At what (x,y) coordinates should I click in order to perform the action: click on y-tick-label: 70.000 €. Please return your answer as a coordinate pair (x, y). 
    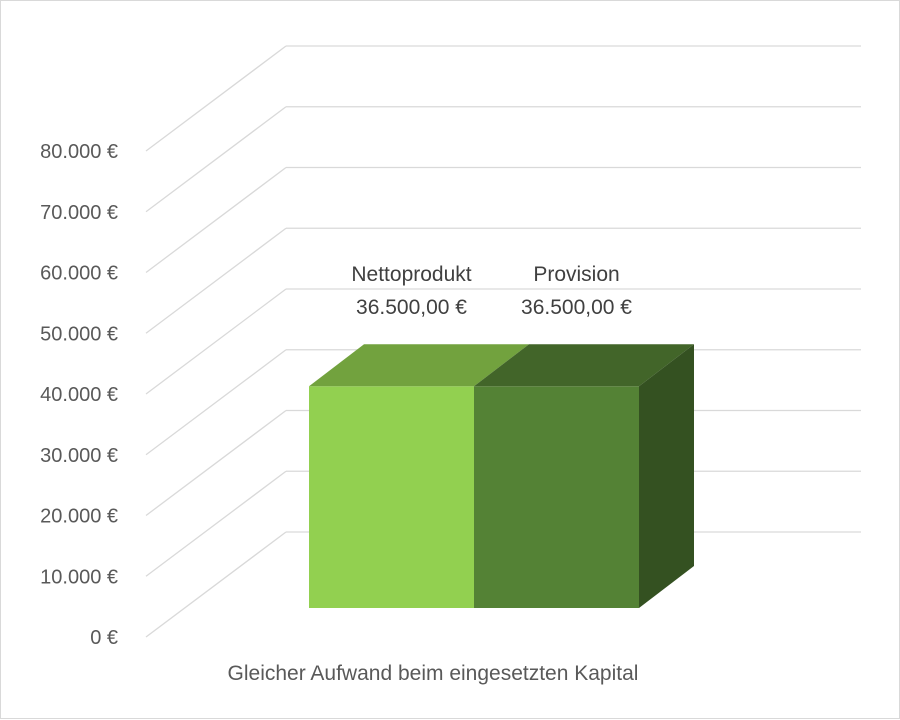
    Looking at the image, I should click on (79, 213).